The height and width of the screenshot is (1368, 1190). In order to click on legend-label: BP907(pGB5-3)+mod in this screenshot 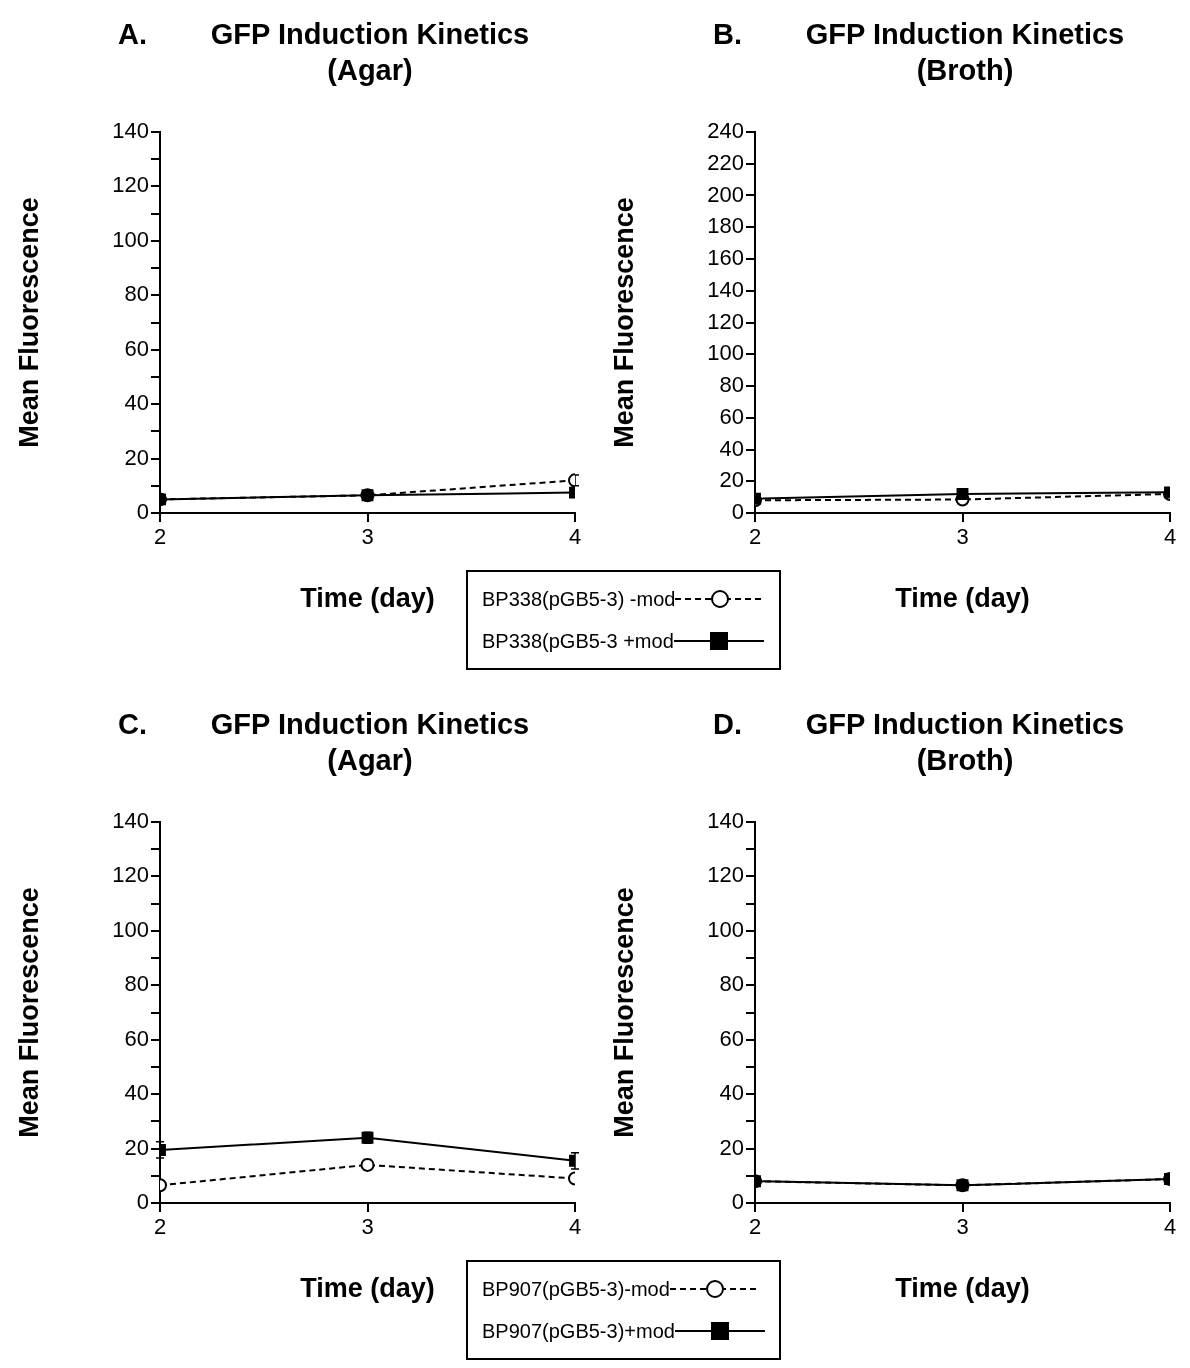, I will do `click(578, 1331)`.